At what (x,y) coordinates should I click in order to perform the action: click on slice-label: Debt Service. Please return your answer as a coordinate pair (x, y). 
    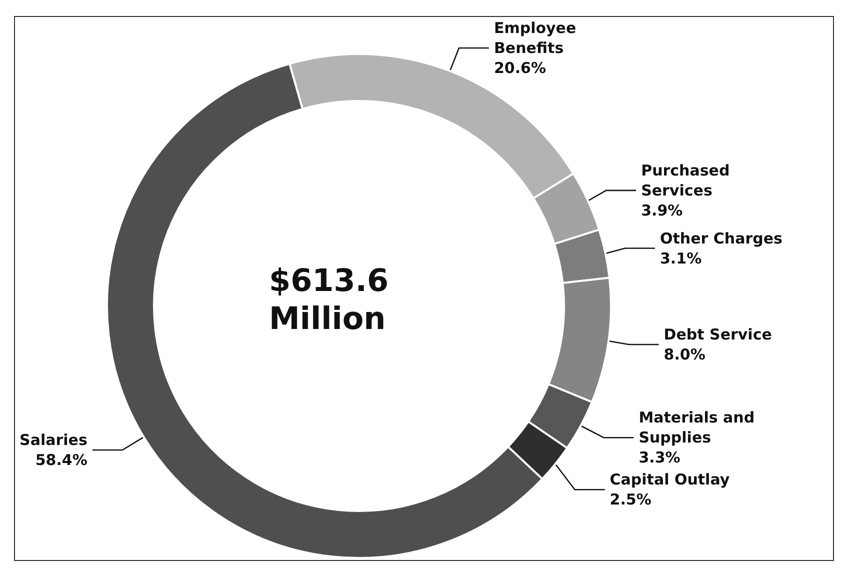
    Looking at the image, I should click on (718, 334).